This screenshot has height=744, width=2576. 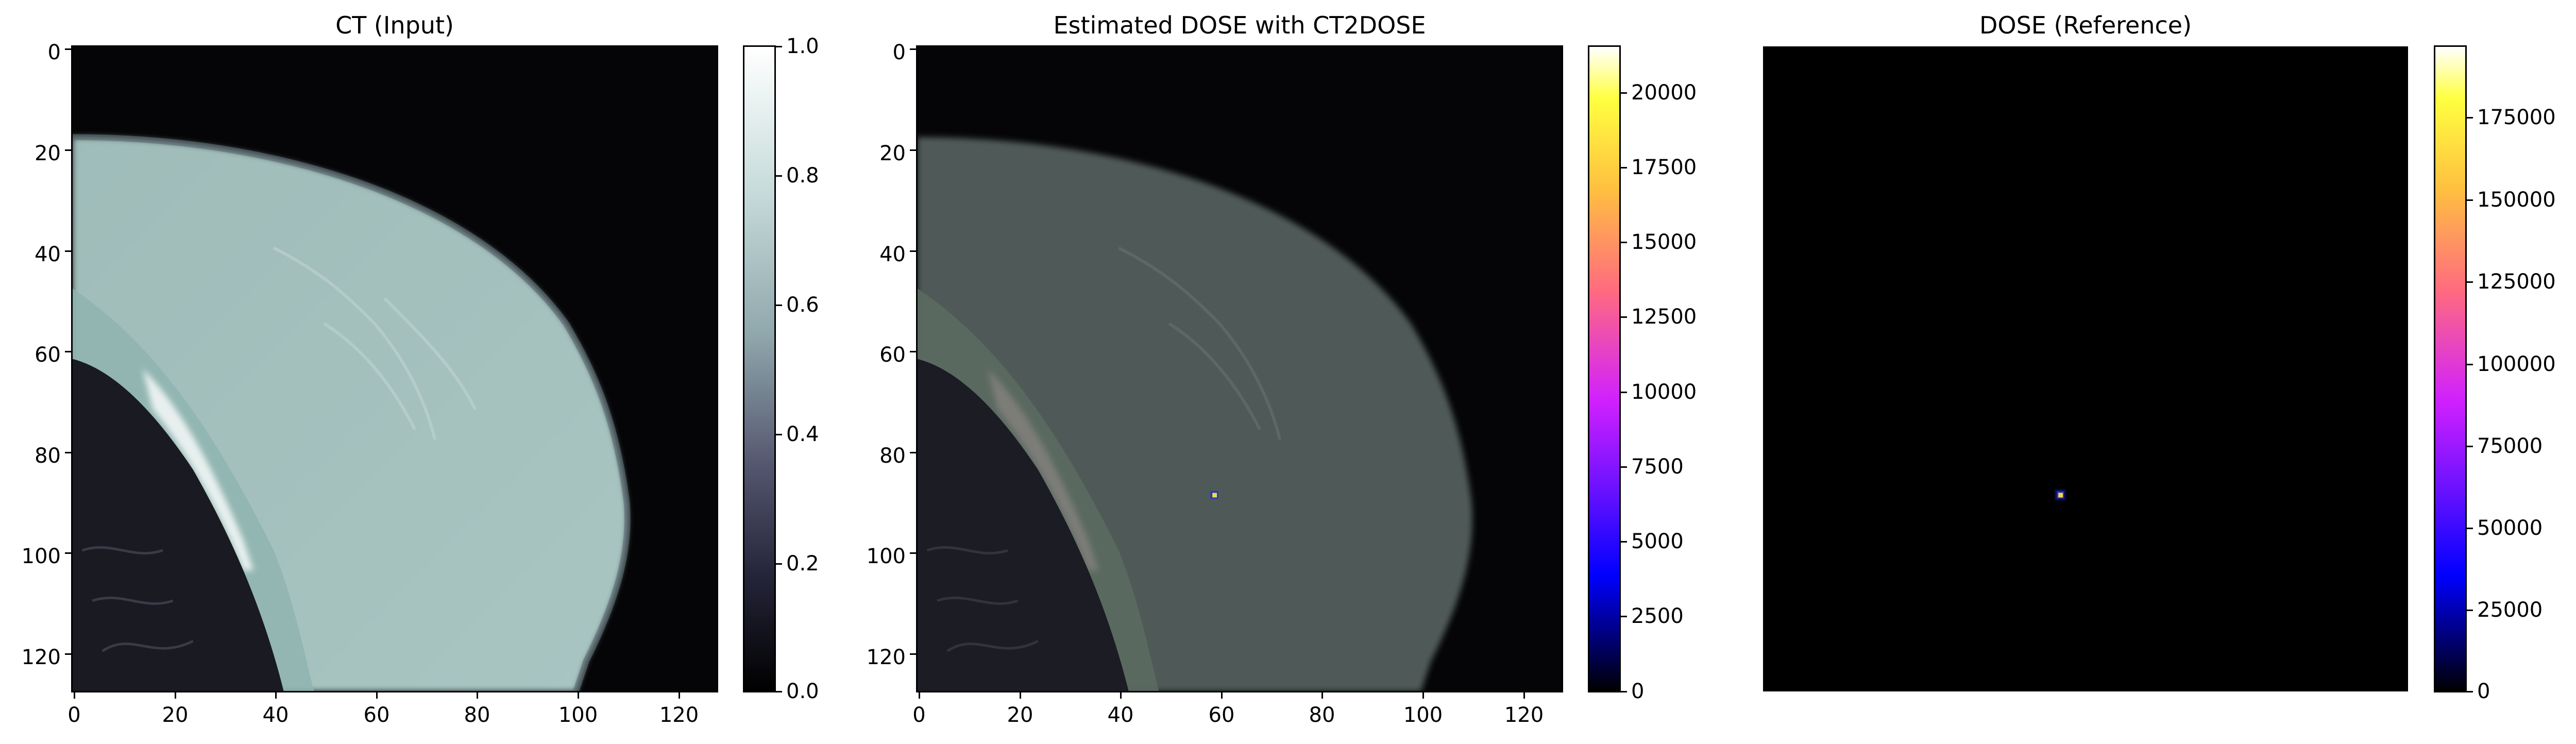 I want to click on ct-cbar-label-0.0: 0.0, so click(x=802, y=691).